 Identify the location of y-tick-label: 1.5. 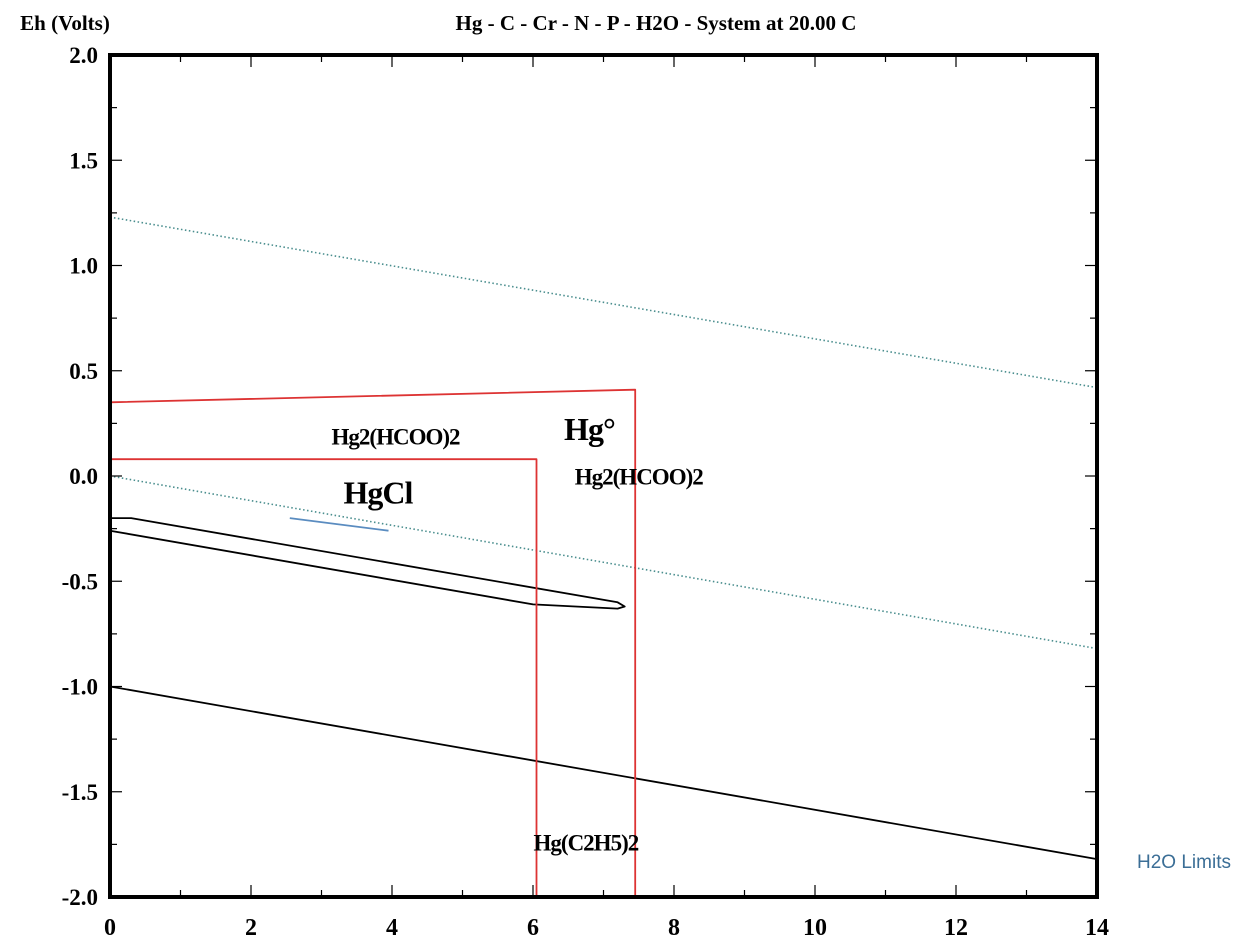
(83, 160).